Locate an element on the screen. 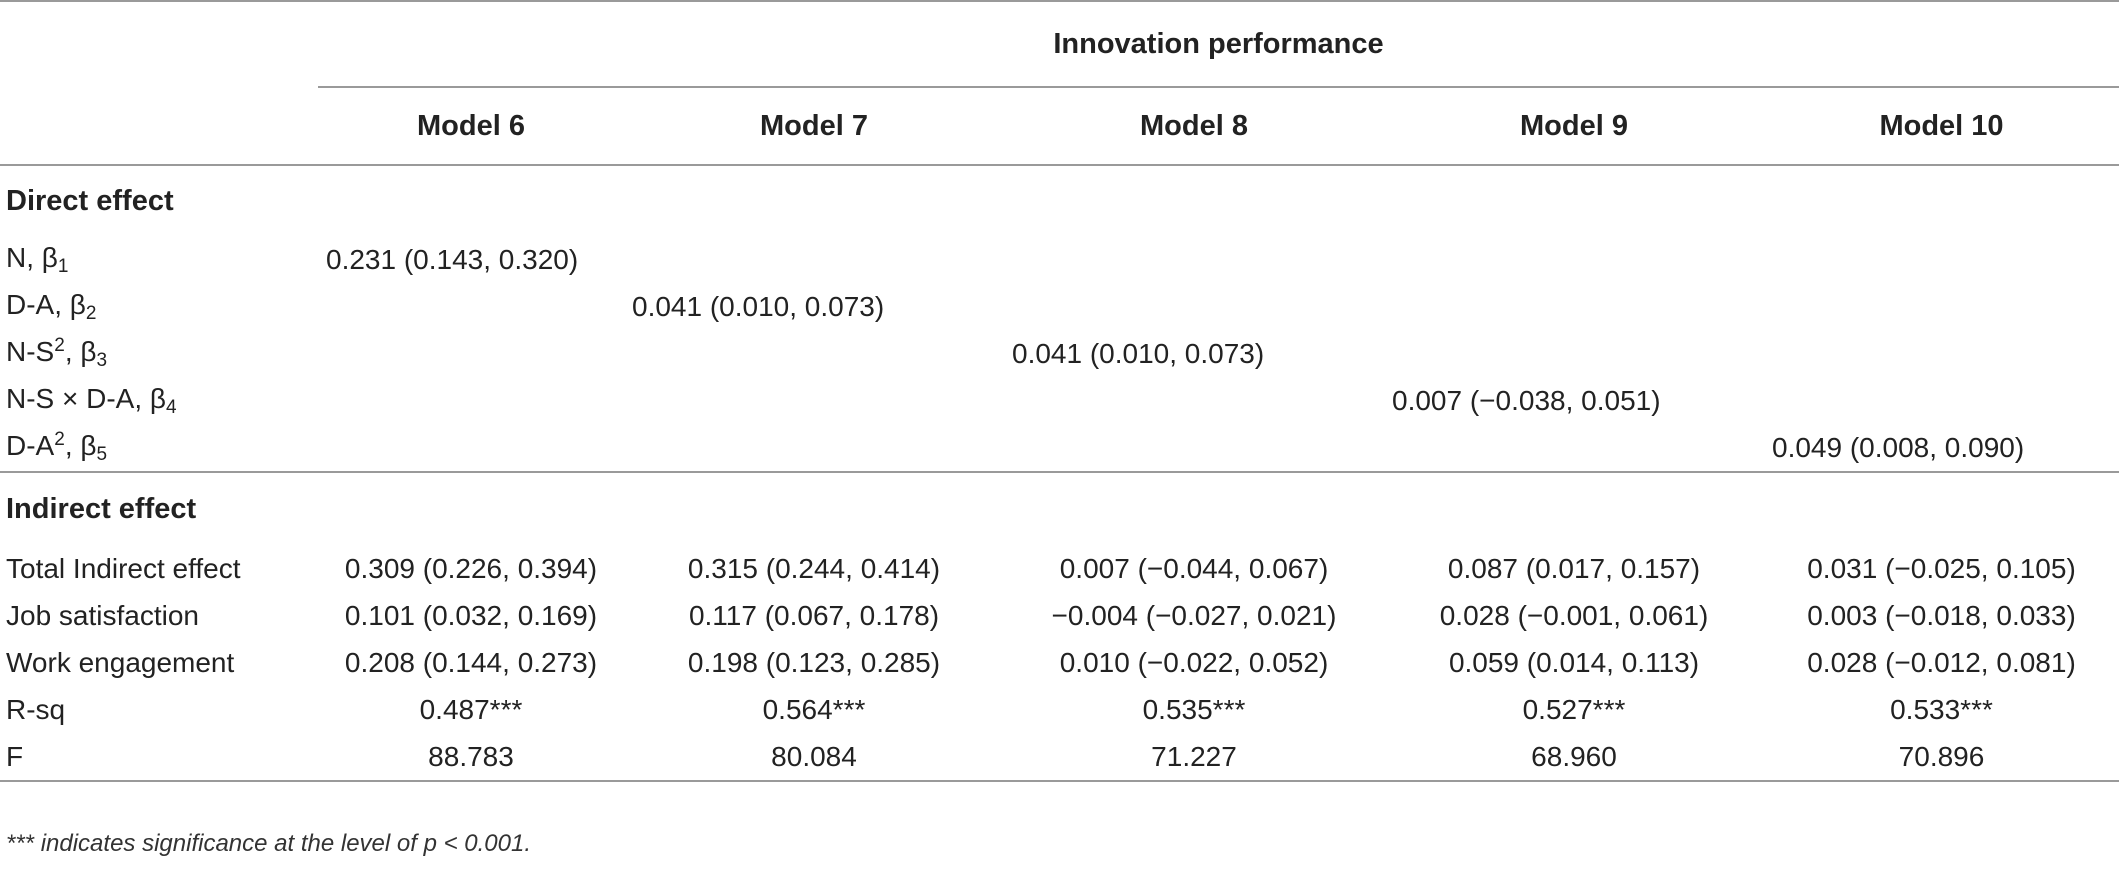 This screenshot has height=870, width=2119. table-cell: 0.028 (−0.012, 0.081) is located at coordinates (1941, 662).